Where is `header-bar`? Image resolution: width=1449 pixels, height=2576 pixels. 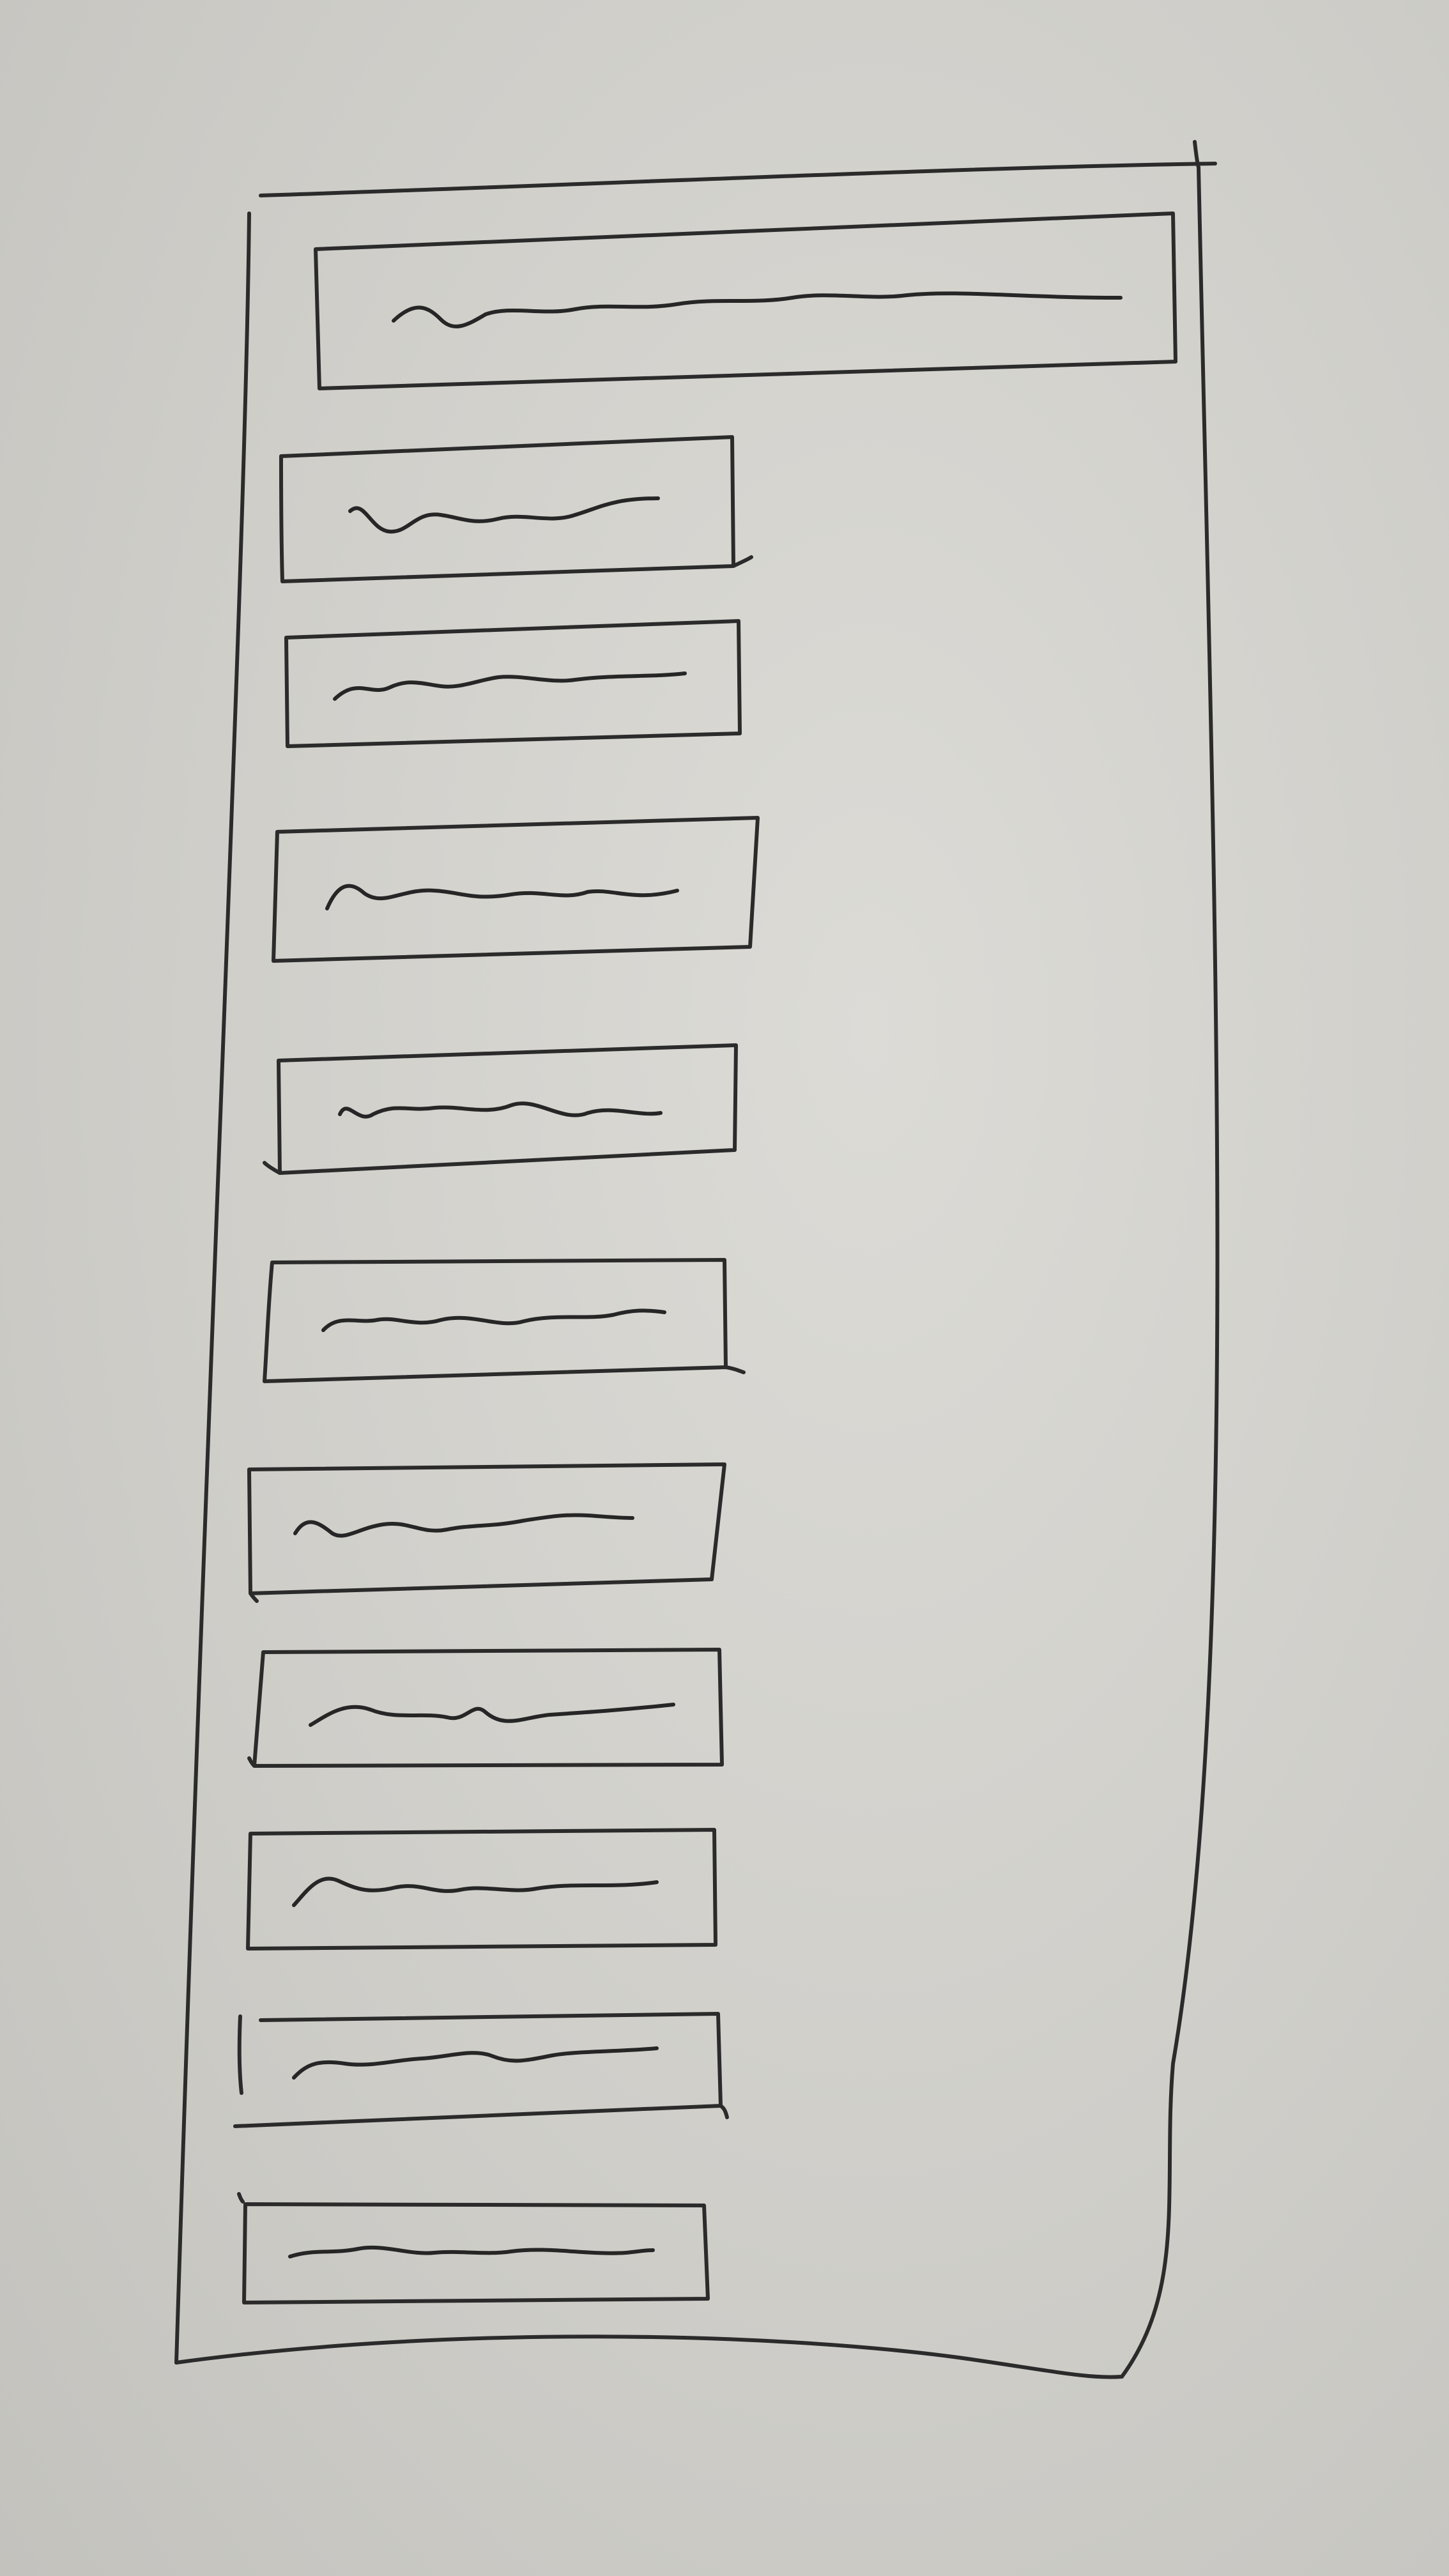 header-bar is located at coordinates (745, 301).